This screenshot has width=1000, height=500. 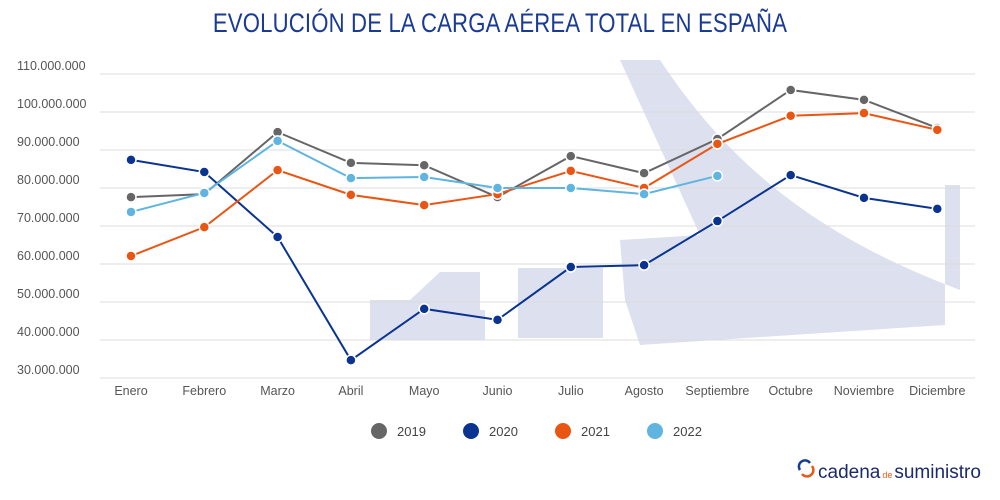 I want to click on x-tick-label: Agosto, so click(x=644, y=391).